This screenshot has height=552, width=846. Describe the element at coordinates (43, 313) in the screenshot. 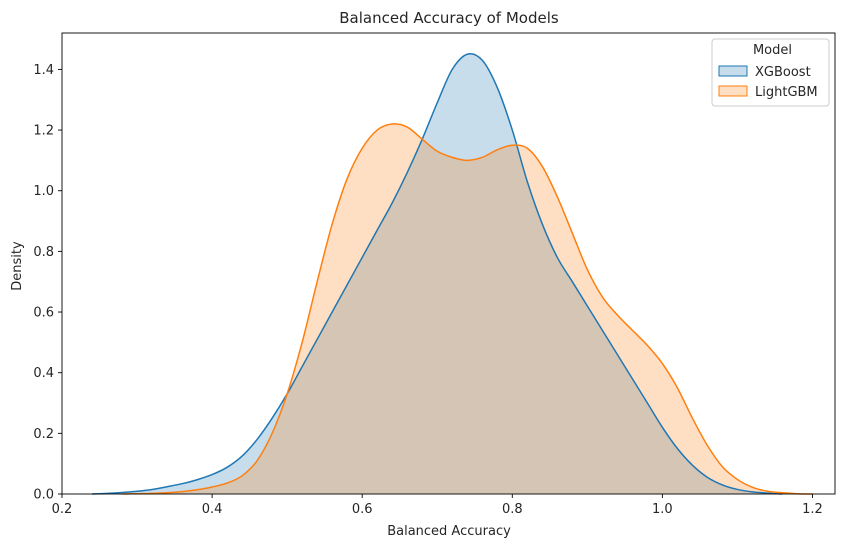

I see `y-tick-label: 0.6` at that location.